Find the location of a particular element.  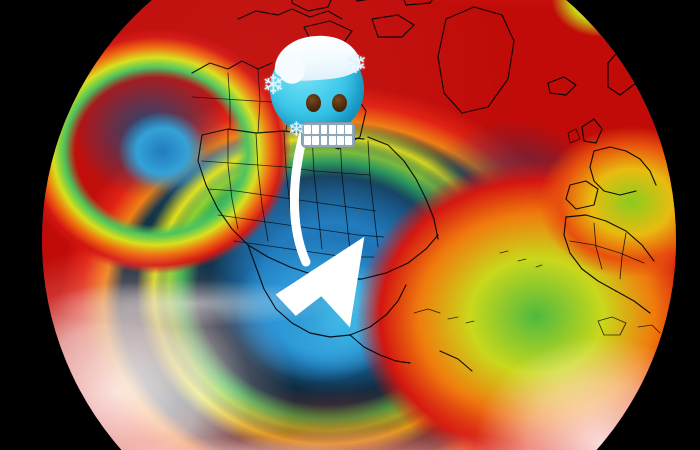

emoji-right-eye is located at coordinates (339, 103).